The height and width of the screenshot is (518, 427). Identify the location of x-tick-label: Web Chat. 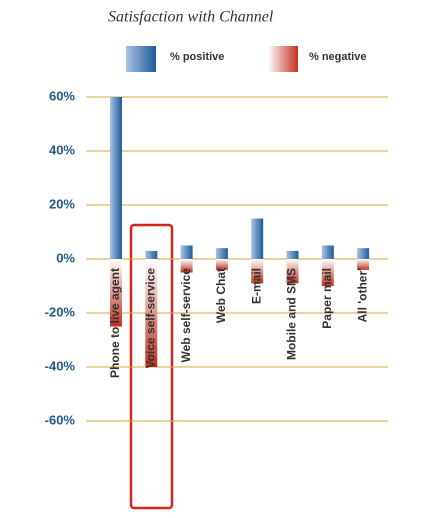
(221, 295).